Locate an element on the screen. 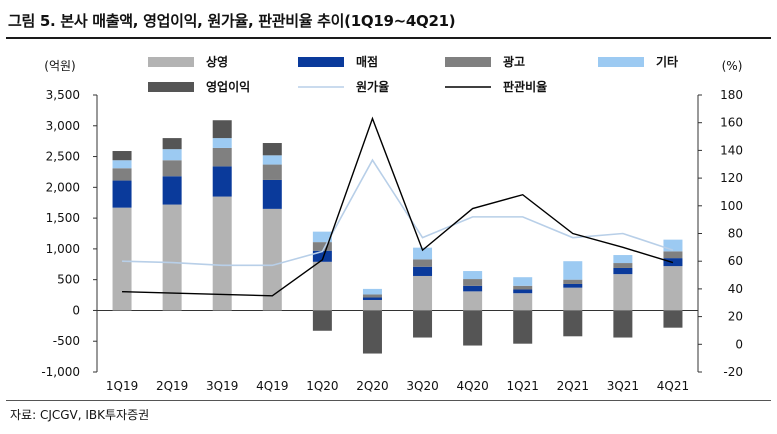 This screenshot has height=434, width=777. category-label: 2Q20 is located at coordinates (372, 386).